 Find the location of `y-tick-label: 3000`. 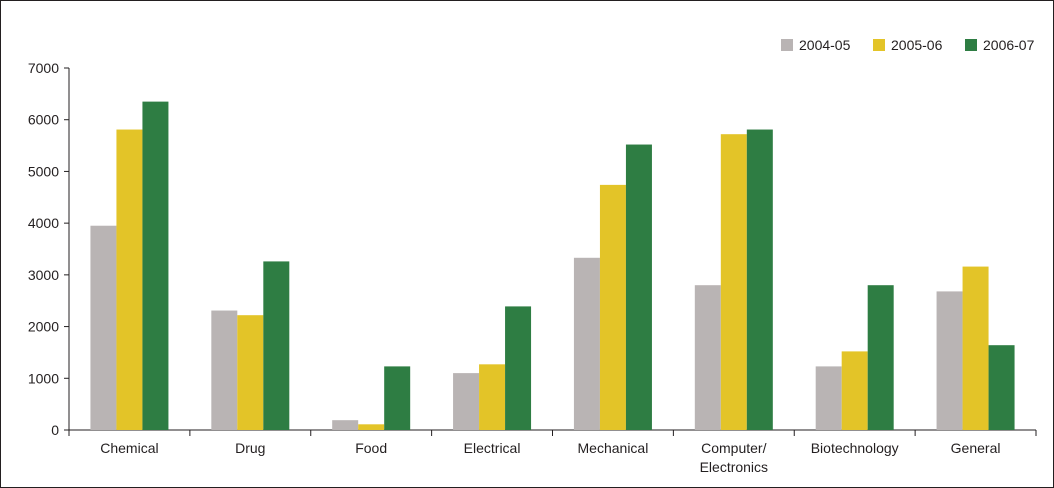

y-tick-label: 3000 is located at coordinates (43, 275).